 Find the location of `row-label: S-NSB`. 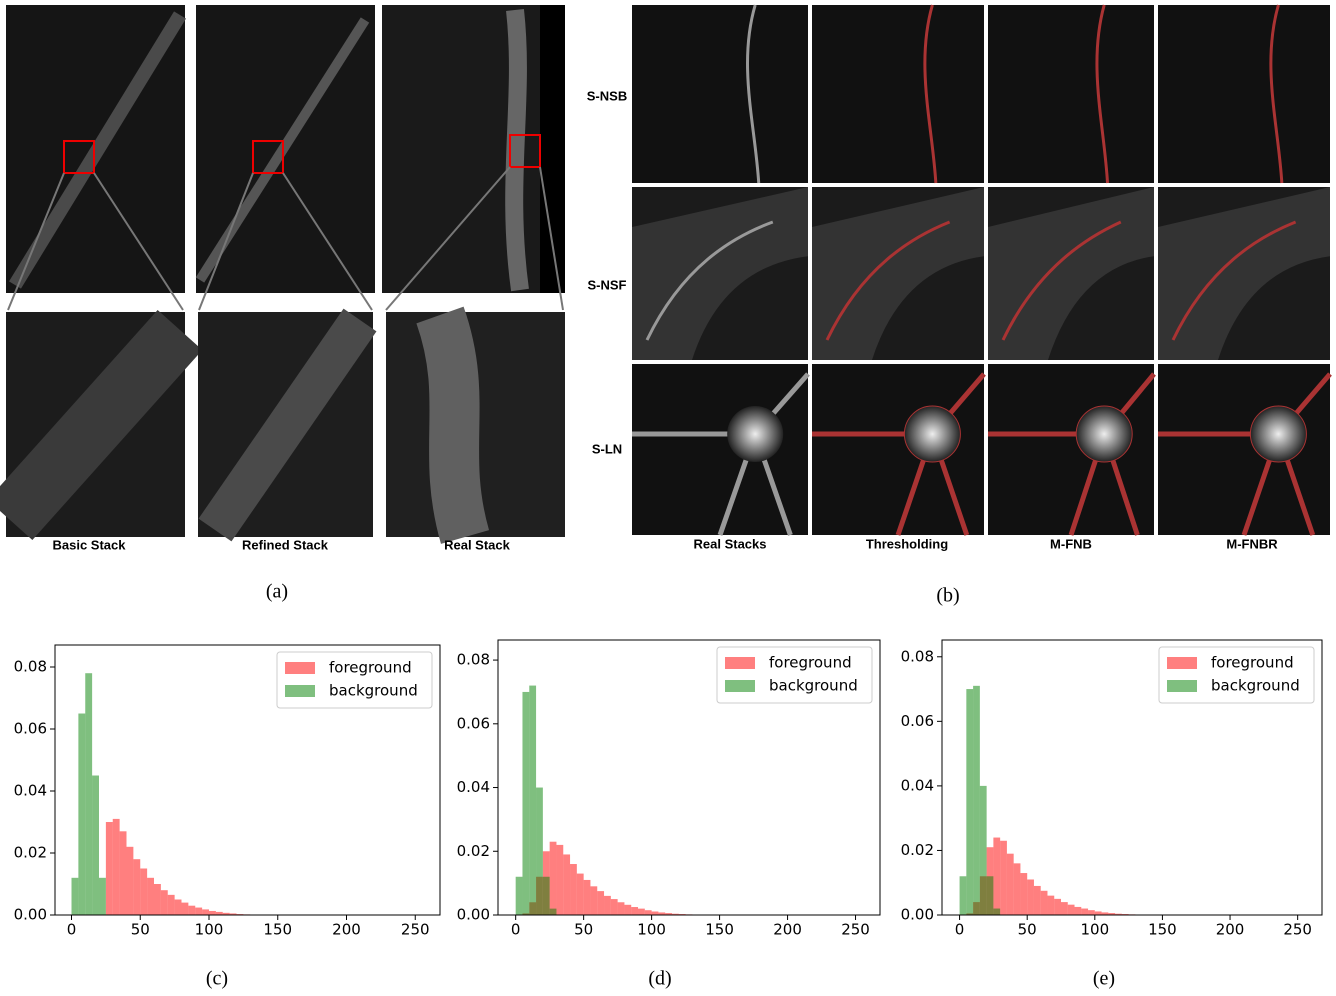

row-label: S-NSB is located at coordinates (607, 95).